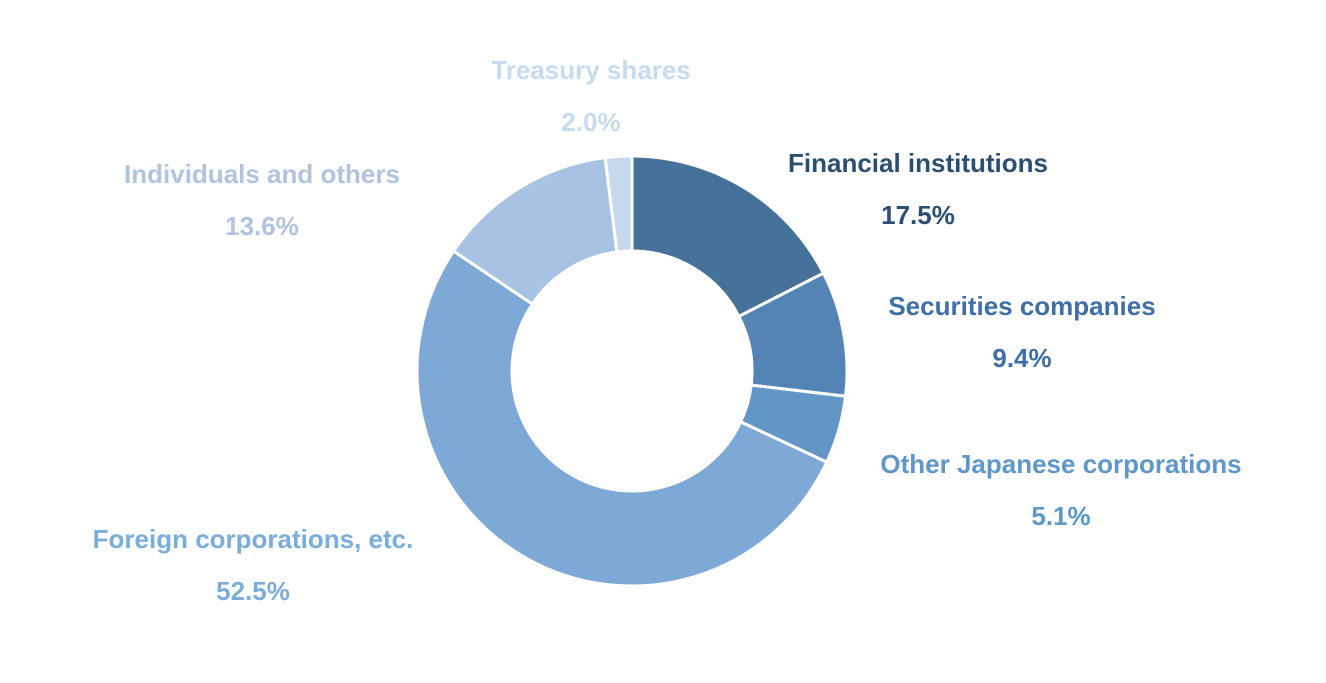  Describe the element at coordinates (591, 70) in the screenshot. I see `label-name: Treasury shares` at that location.